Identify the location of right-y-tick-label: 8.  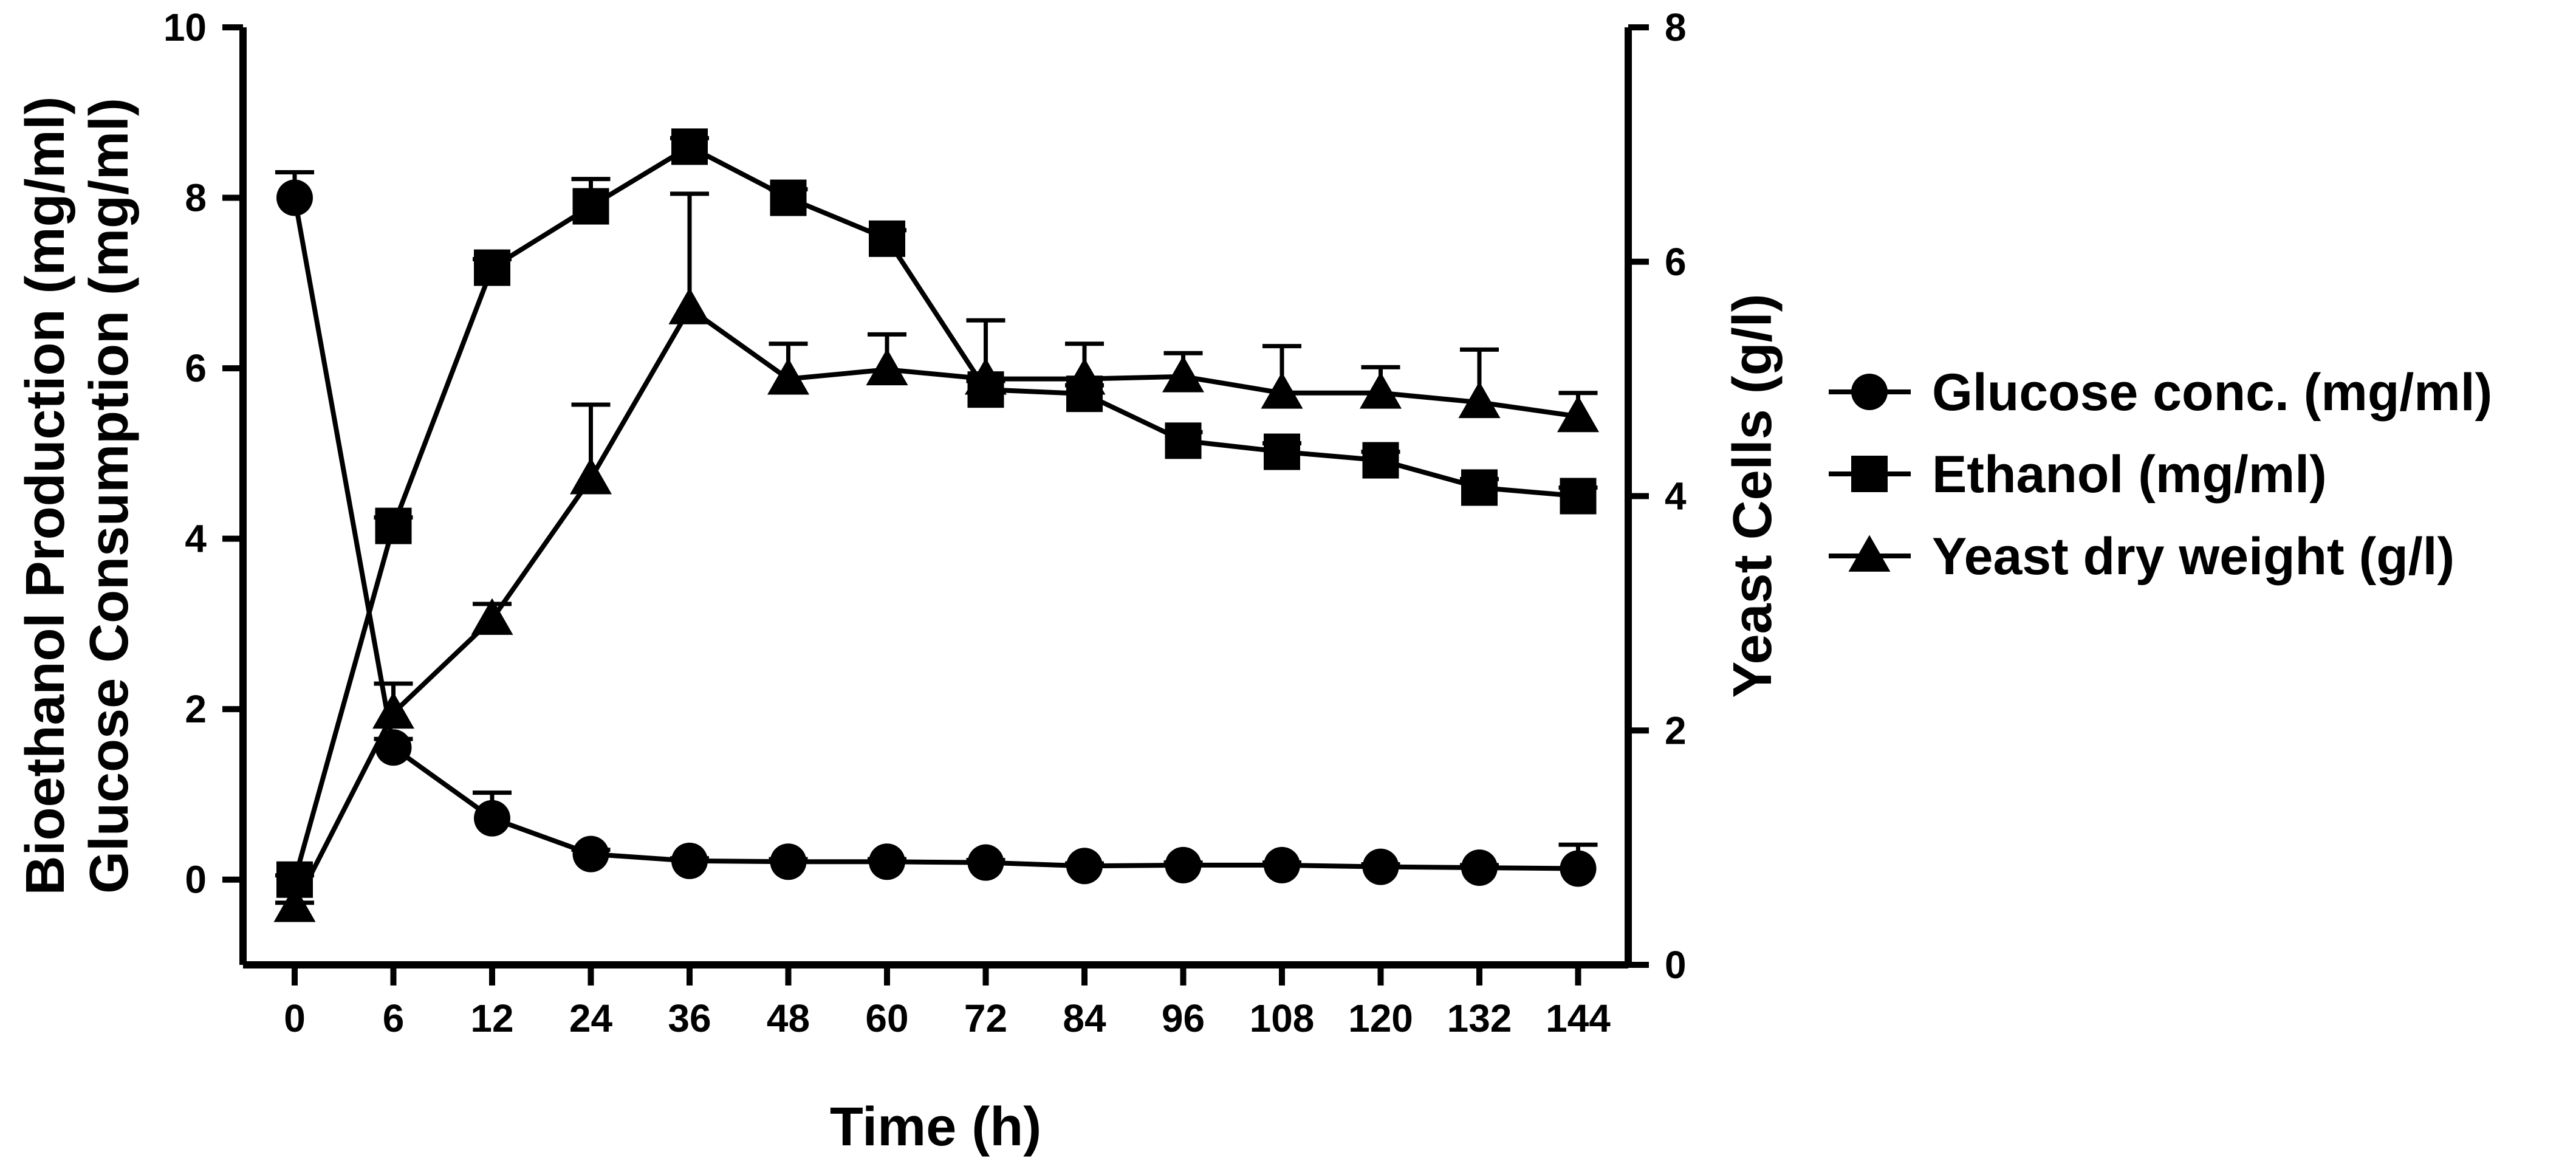
(1676, 27).